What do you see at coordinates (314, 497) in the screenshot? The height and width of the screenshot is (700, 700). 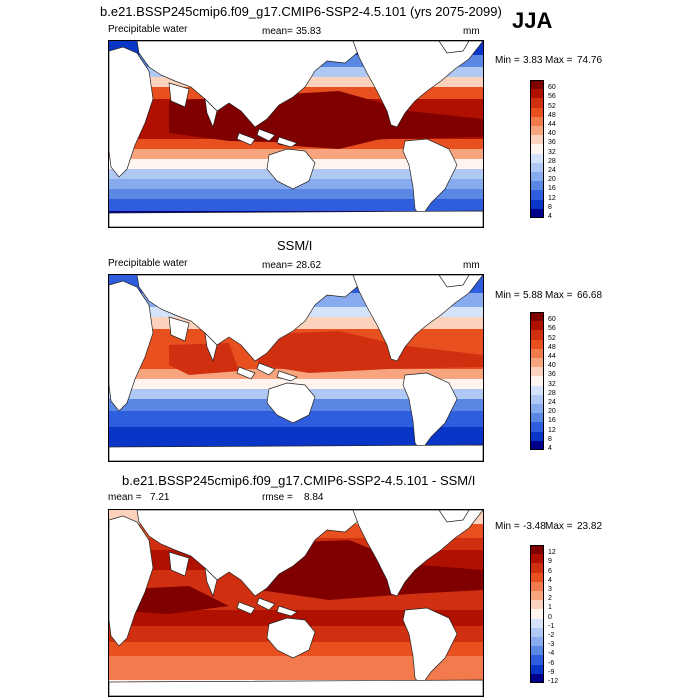 I see `panel3-rmse: 8.84` at bounding box center [314, 497].